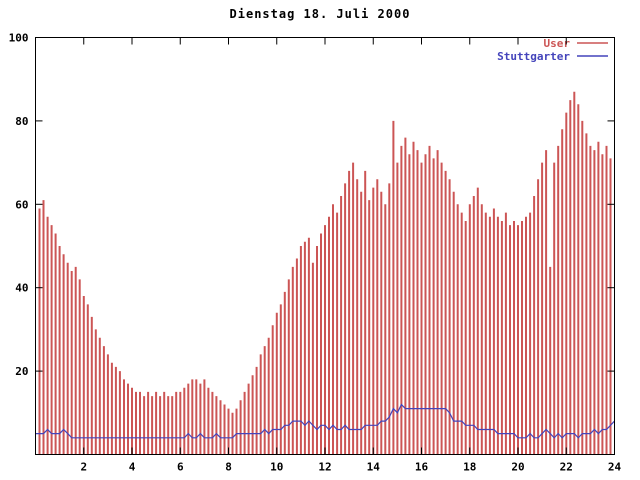  I want to click on x-tick-label: 6, so click(180, 467).